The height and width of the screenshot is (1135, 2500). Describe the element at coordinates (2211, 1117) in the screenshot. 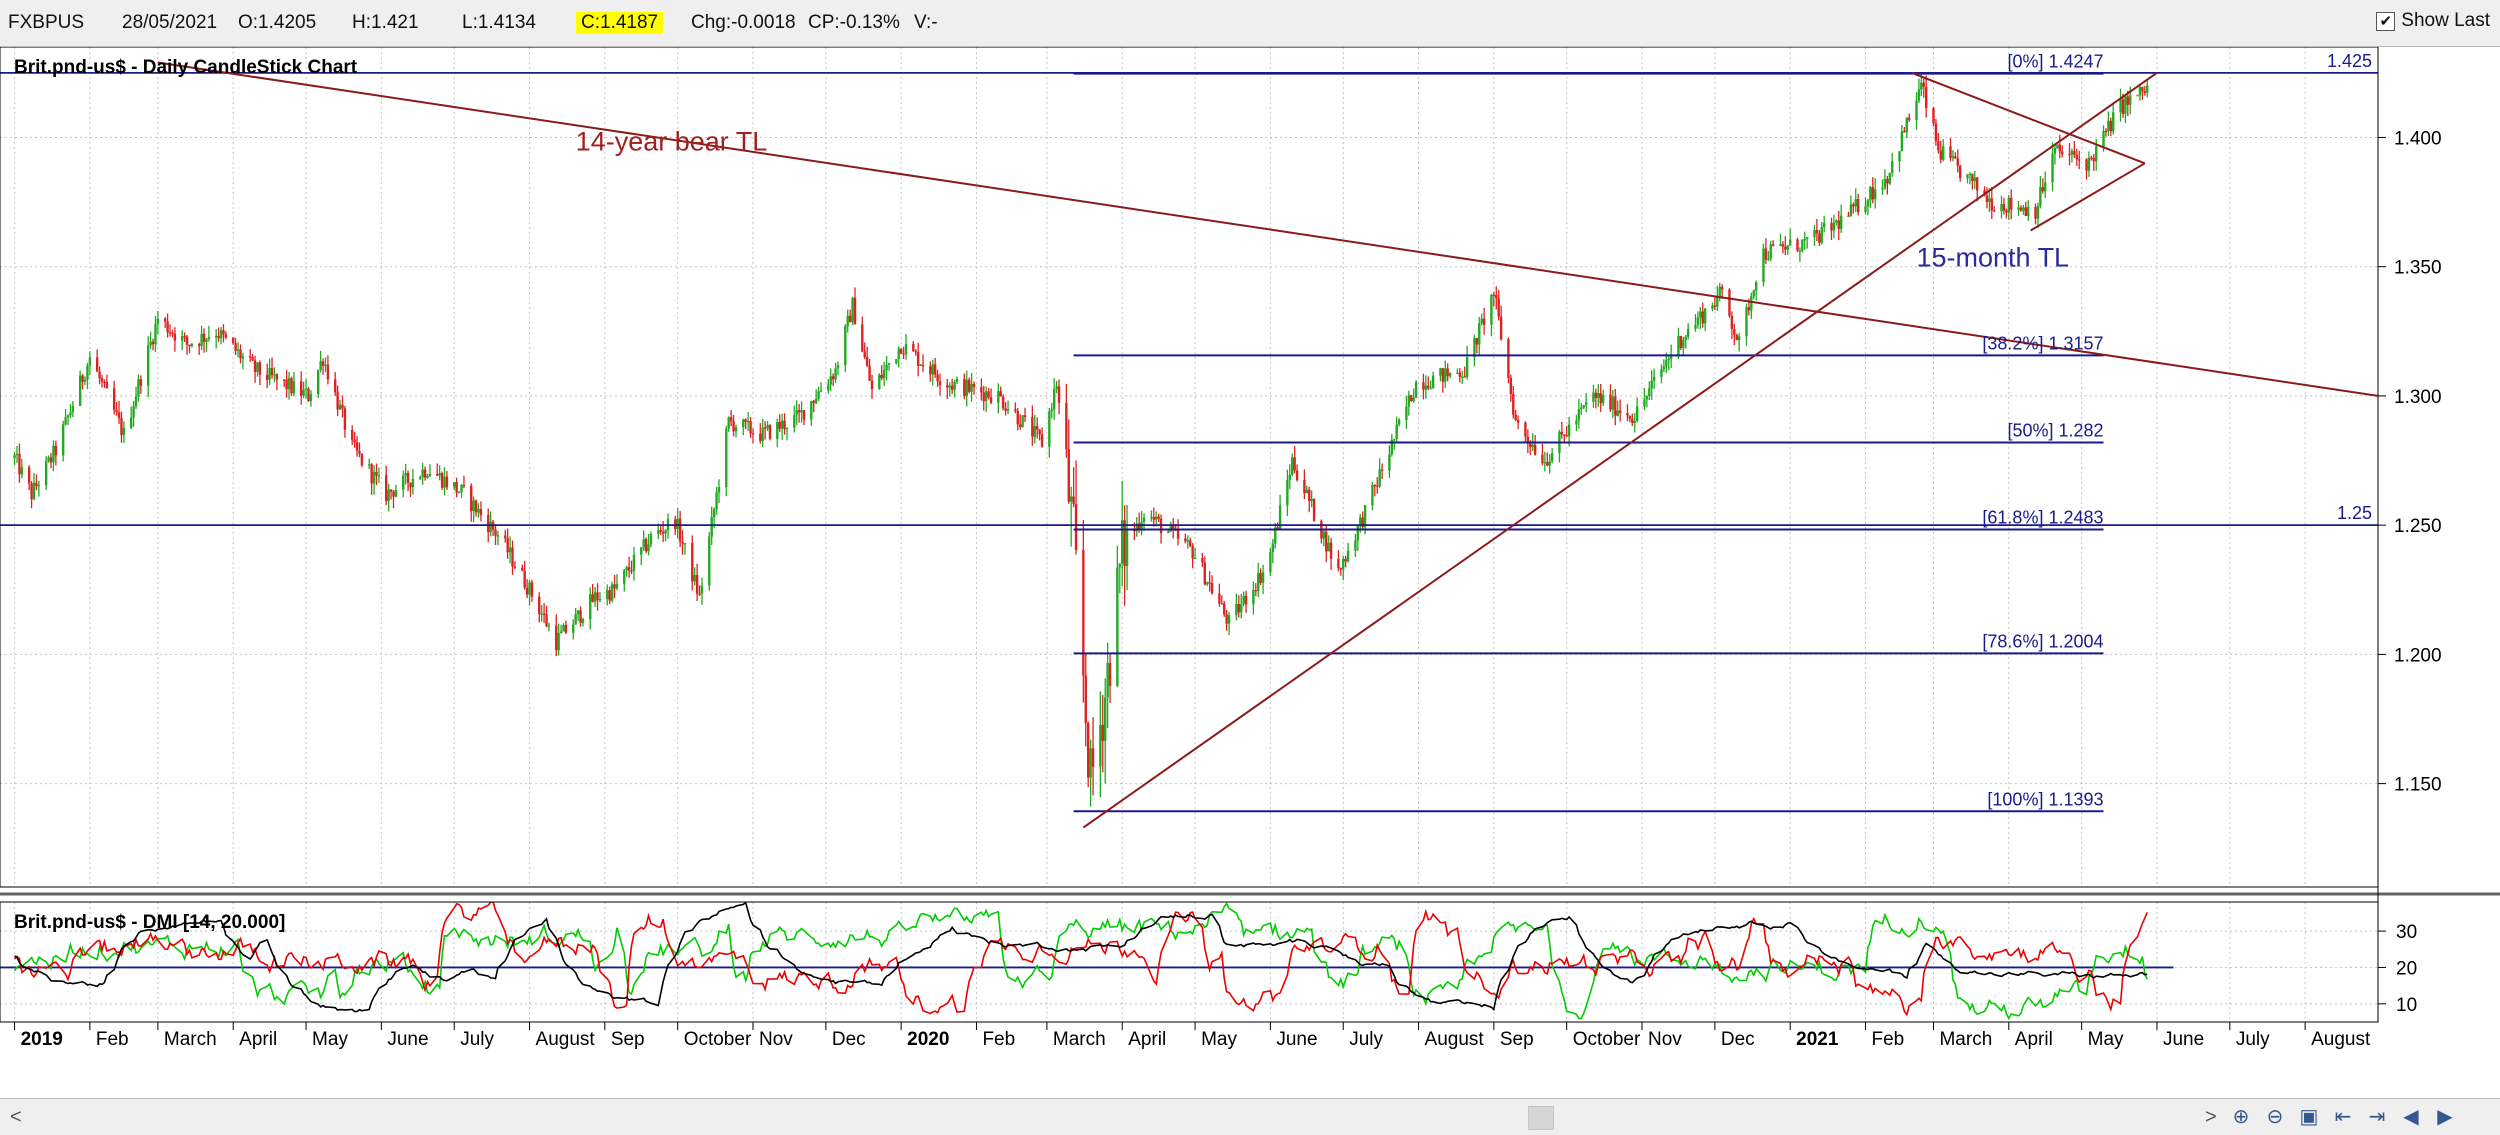

I see `scroll-right-arrow: >` at that location.